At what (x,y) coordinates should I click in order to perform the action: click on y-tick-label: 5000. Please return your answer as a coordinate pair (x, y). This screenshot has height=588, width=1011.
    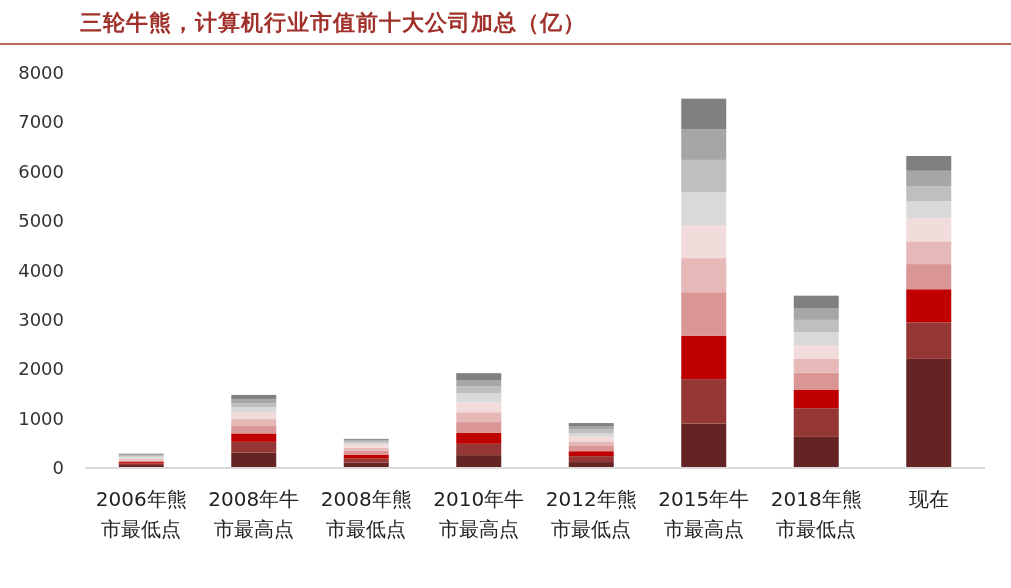
    Looking at the image, I should click on (41, 221).